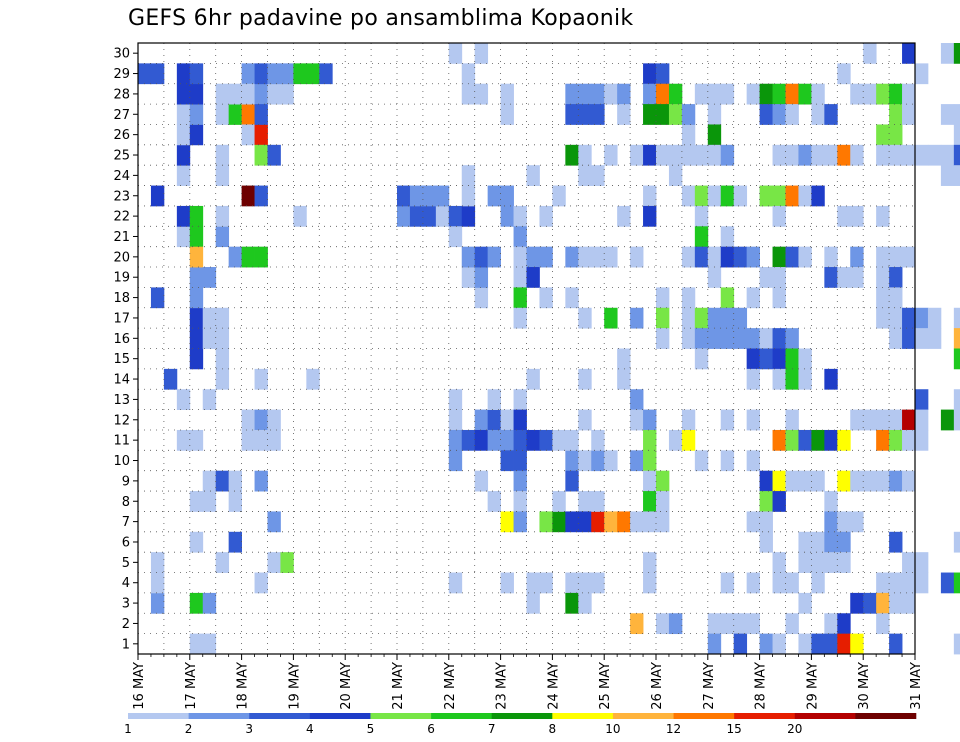 This screenshot has height=742, width=960. What do you see at coordinates (126, 542) in the screenshot?
I see `y-tick-label: 6` at bounding box center [126, 542].